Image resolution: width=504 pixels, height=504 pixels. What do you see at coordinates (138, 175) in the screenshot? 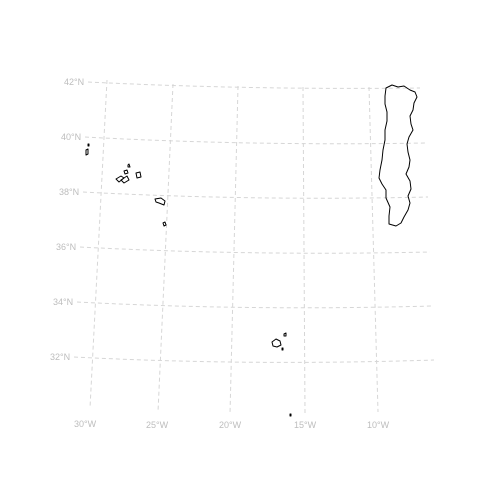
I see `island-terceira` at bounding box center [138, 175].